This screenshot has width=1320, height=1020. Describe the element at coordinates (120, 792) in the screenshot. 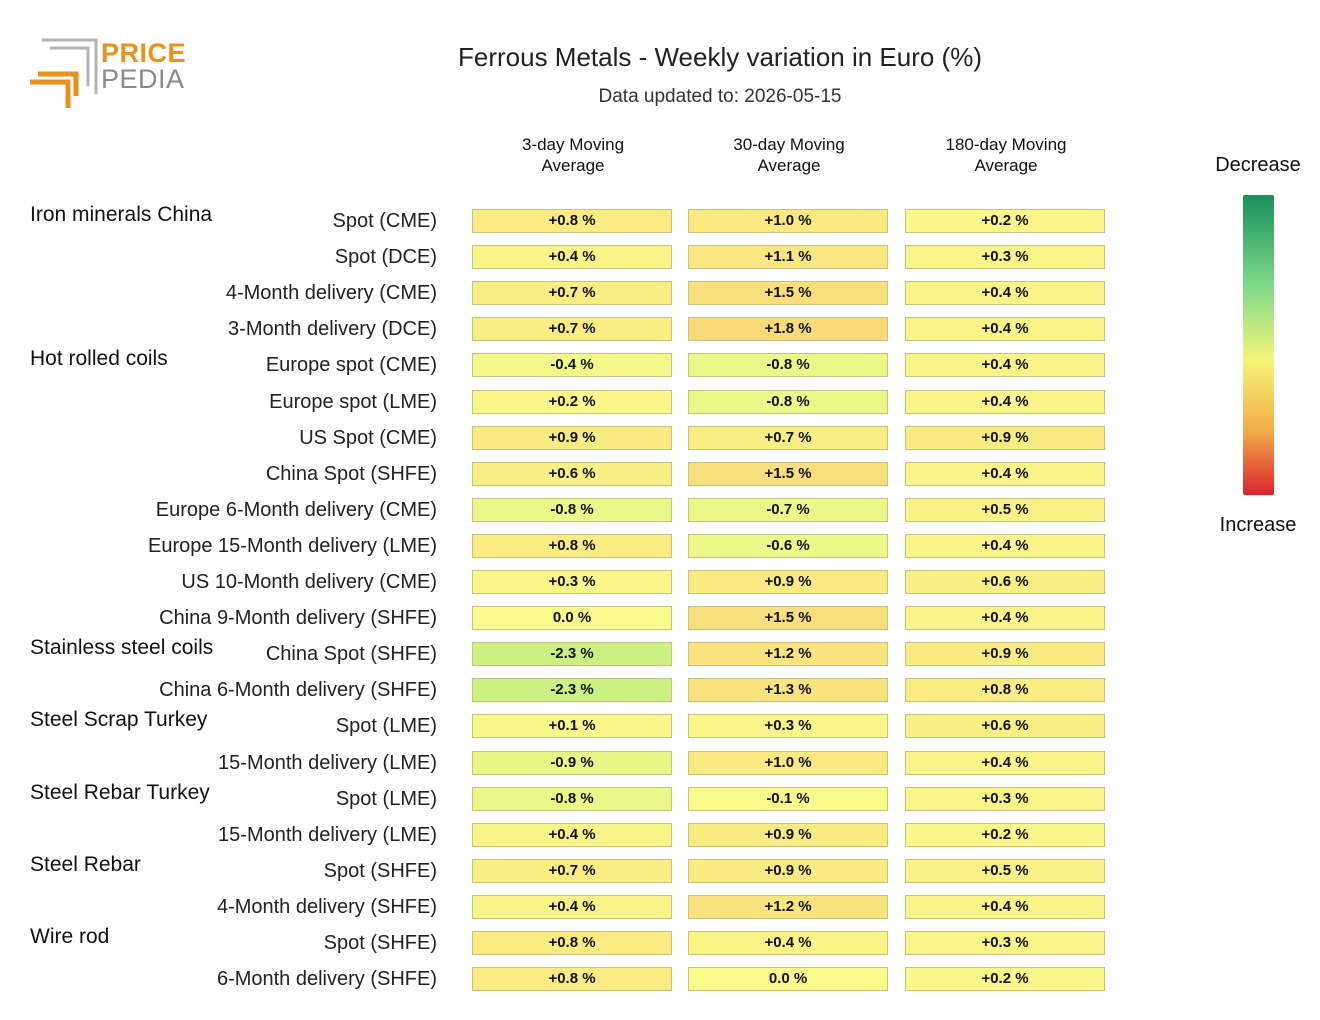

I see `group-label: Steel Rebar Turkey` at that location.